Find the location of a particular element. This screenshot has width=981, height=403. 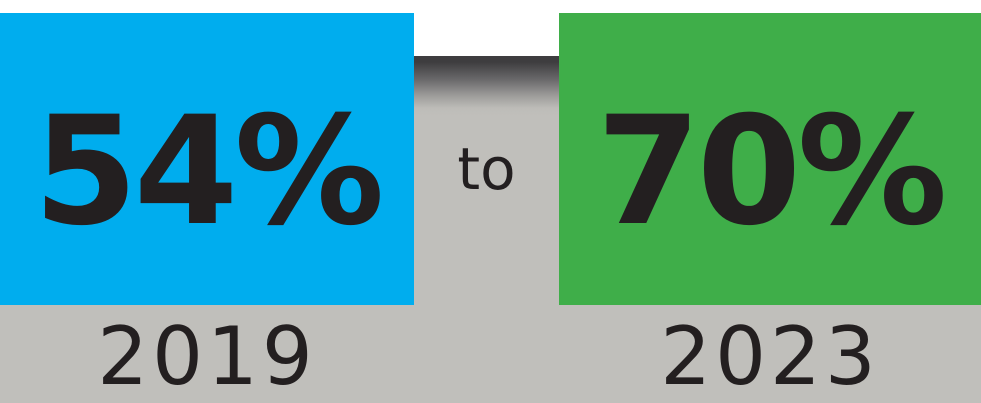

stat-value-left: 54% is located at coordinates (206, 172).